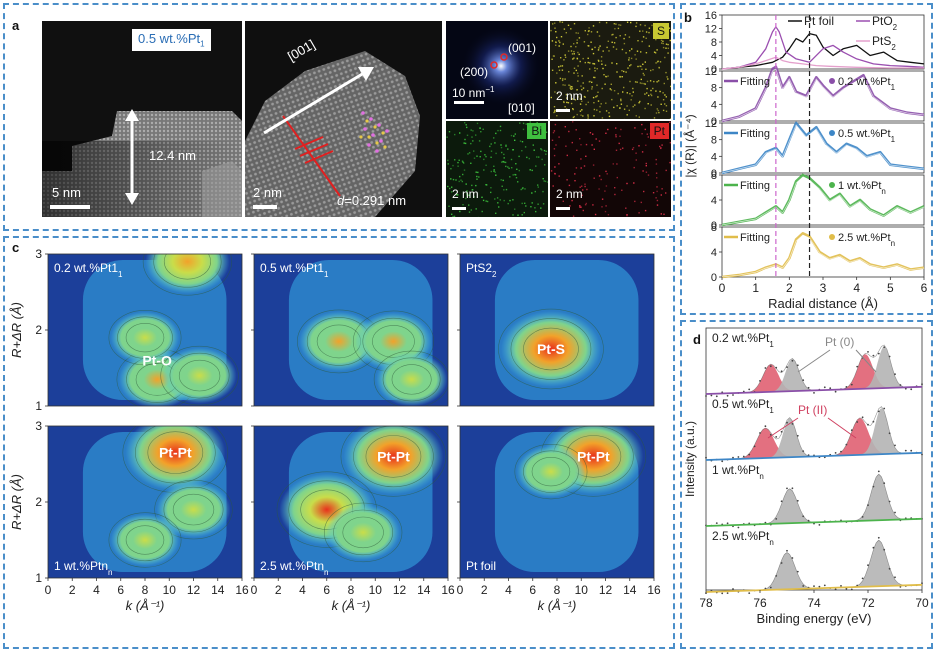 Image resolution: width=936 pixels, height=652 pixels. Describe the element at coordinates (867, 136) in the screenshot. I see `legend-label: 0.5 wt.%Pt1` at that location.